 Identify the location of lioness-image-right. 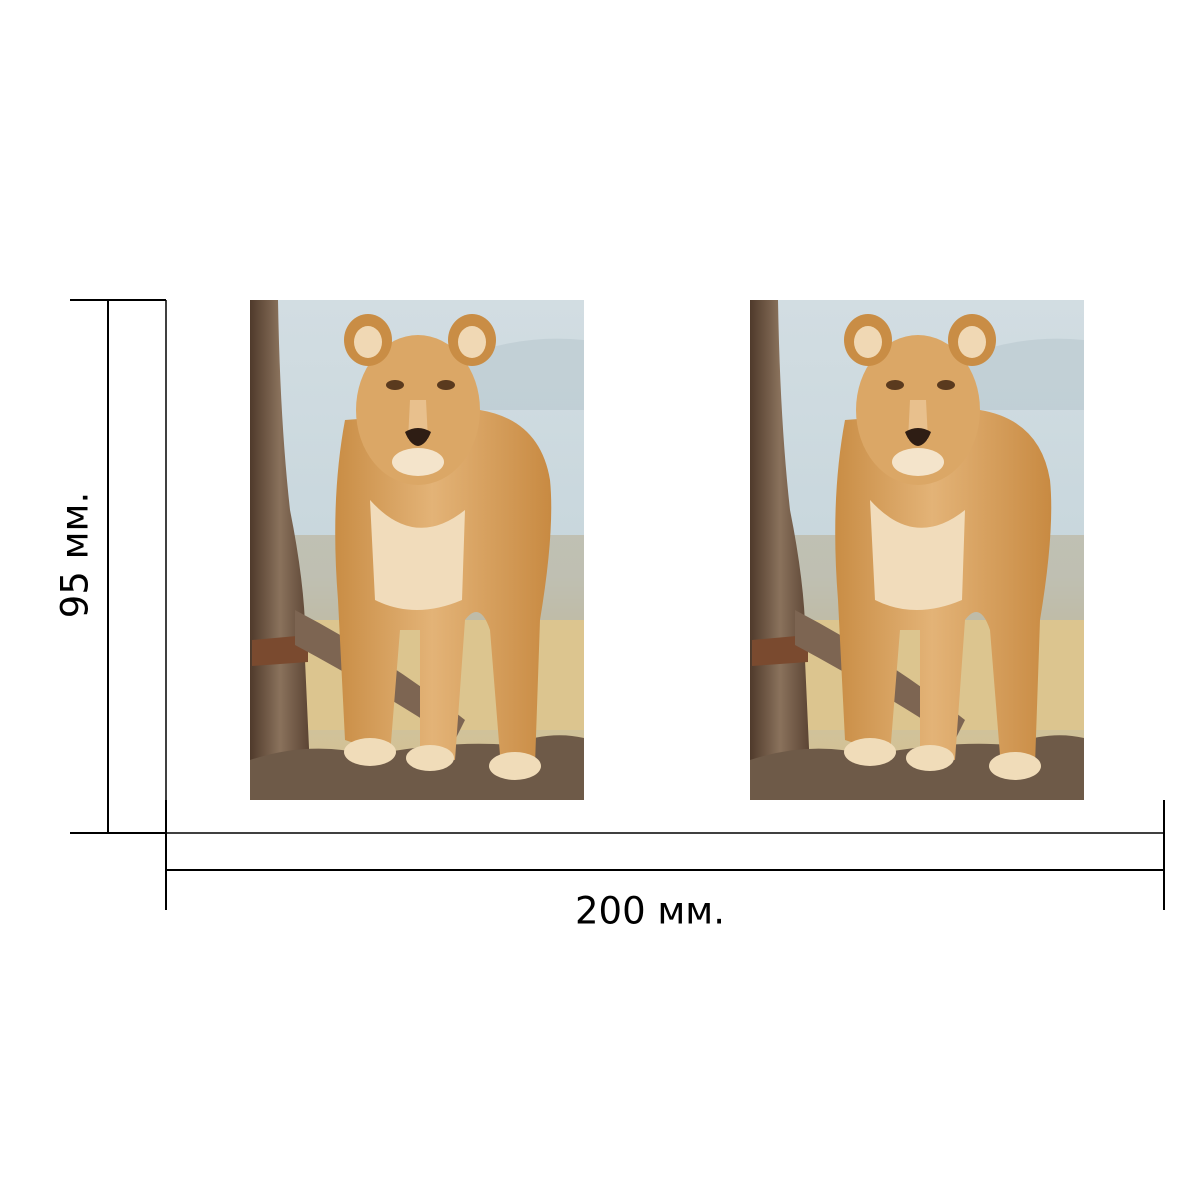
(917, 550).